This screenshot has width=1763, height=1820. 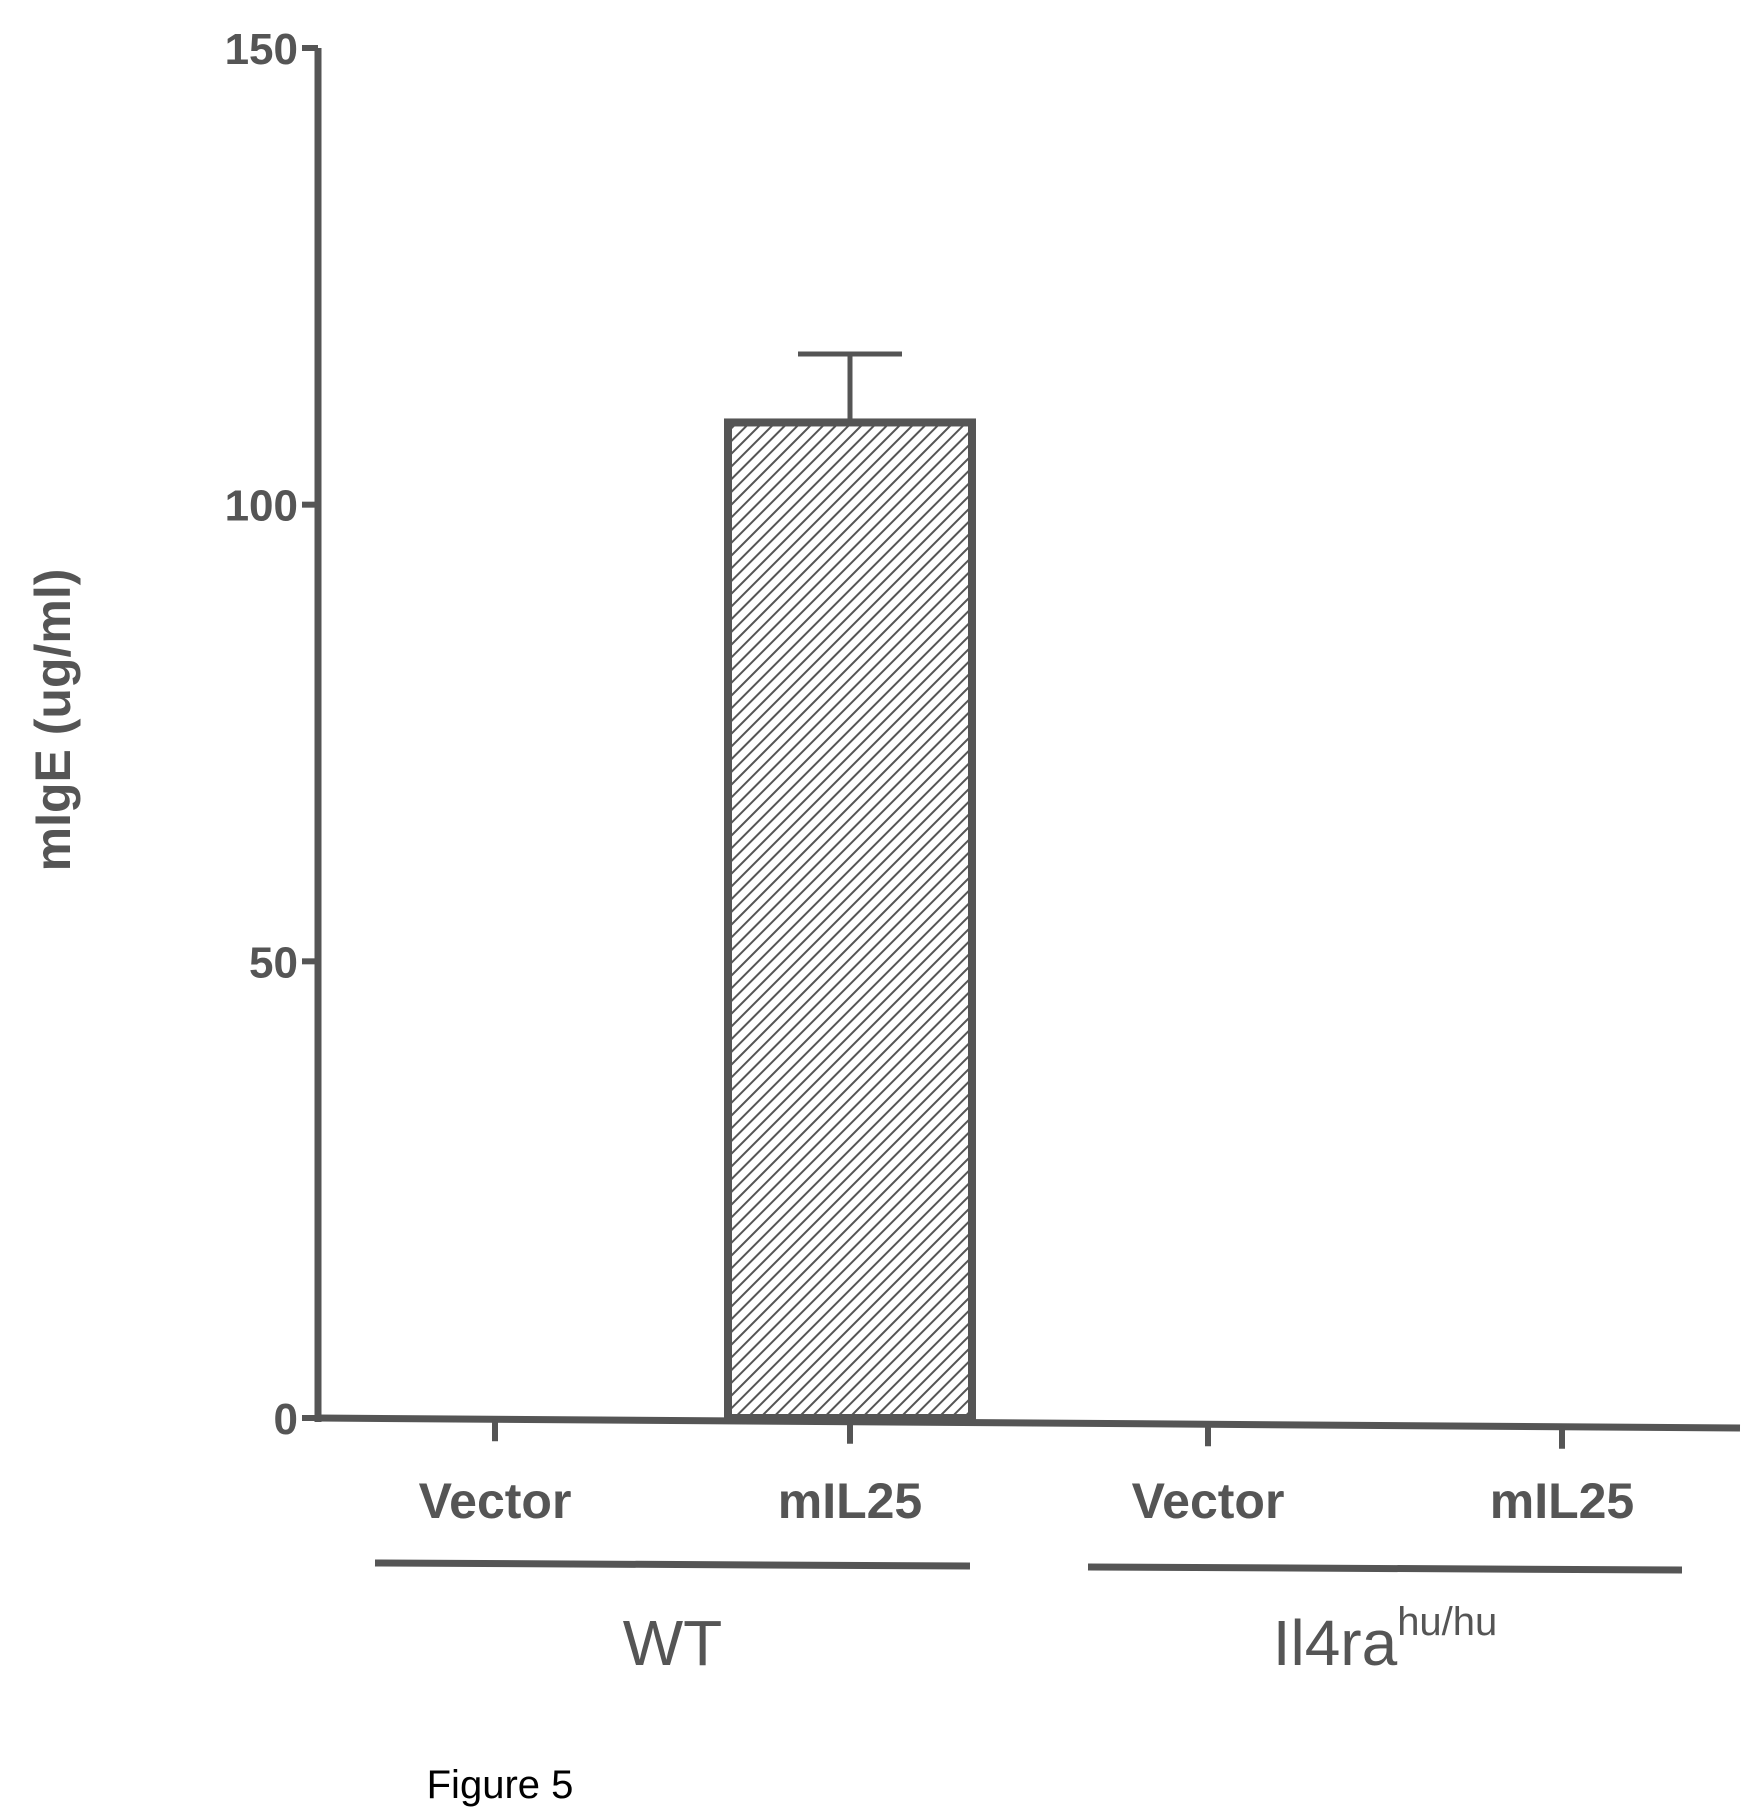 I want to click on bars, so click(x=850, y=886).